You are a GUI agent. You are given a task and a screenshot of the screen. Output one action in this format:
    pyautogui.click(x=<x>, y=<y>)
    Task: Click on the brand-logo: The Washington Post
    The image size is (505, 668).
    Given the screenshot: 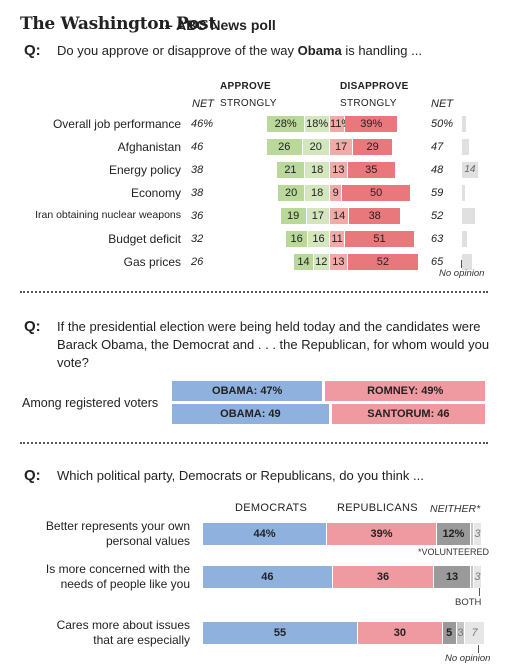 What is the action you would take?
    pyautogui.click(x=118, y=24)
    